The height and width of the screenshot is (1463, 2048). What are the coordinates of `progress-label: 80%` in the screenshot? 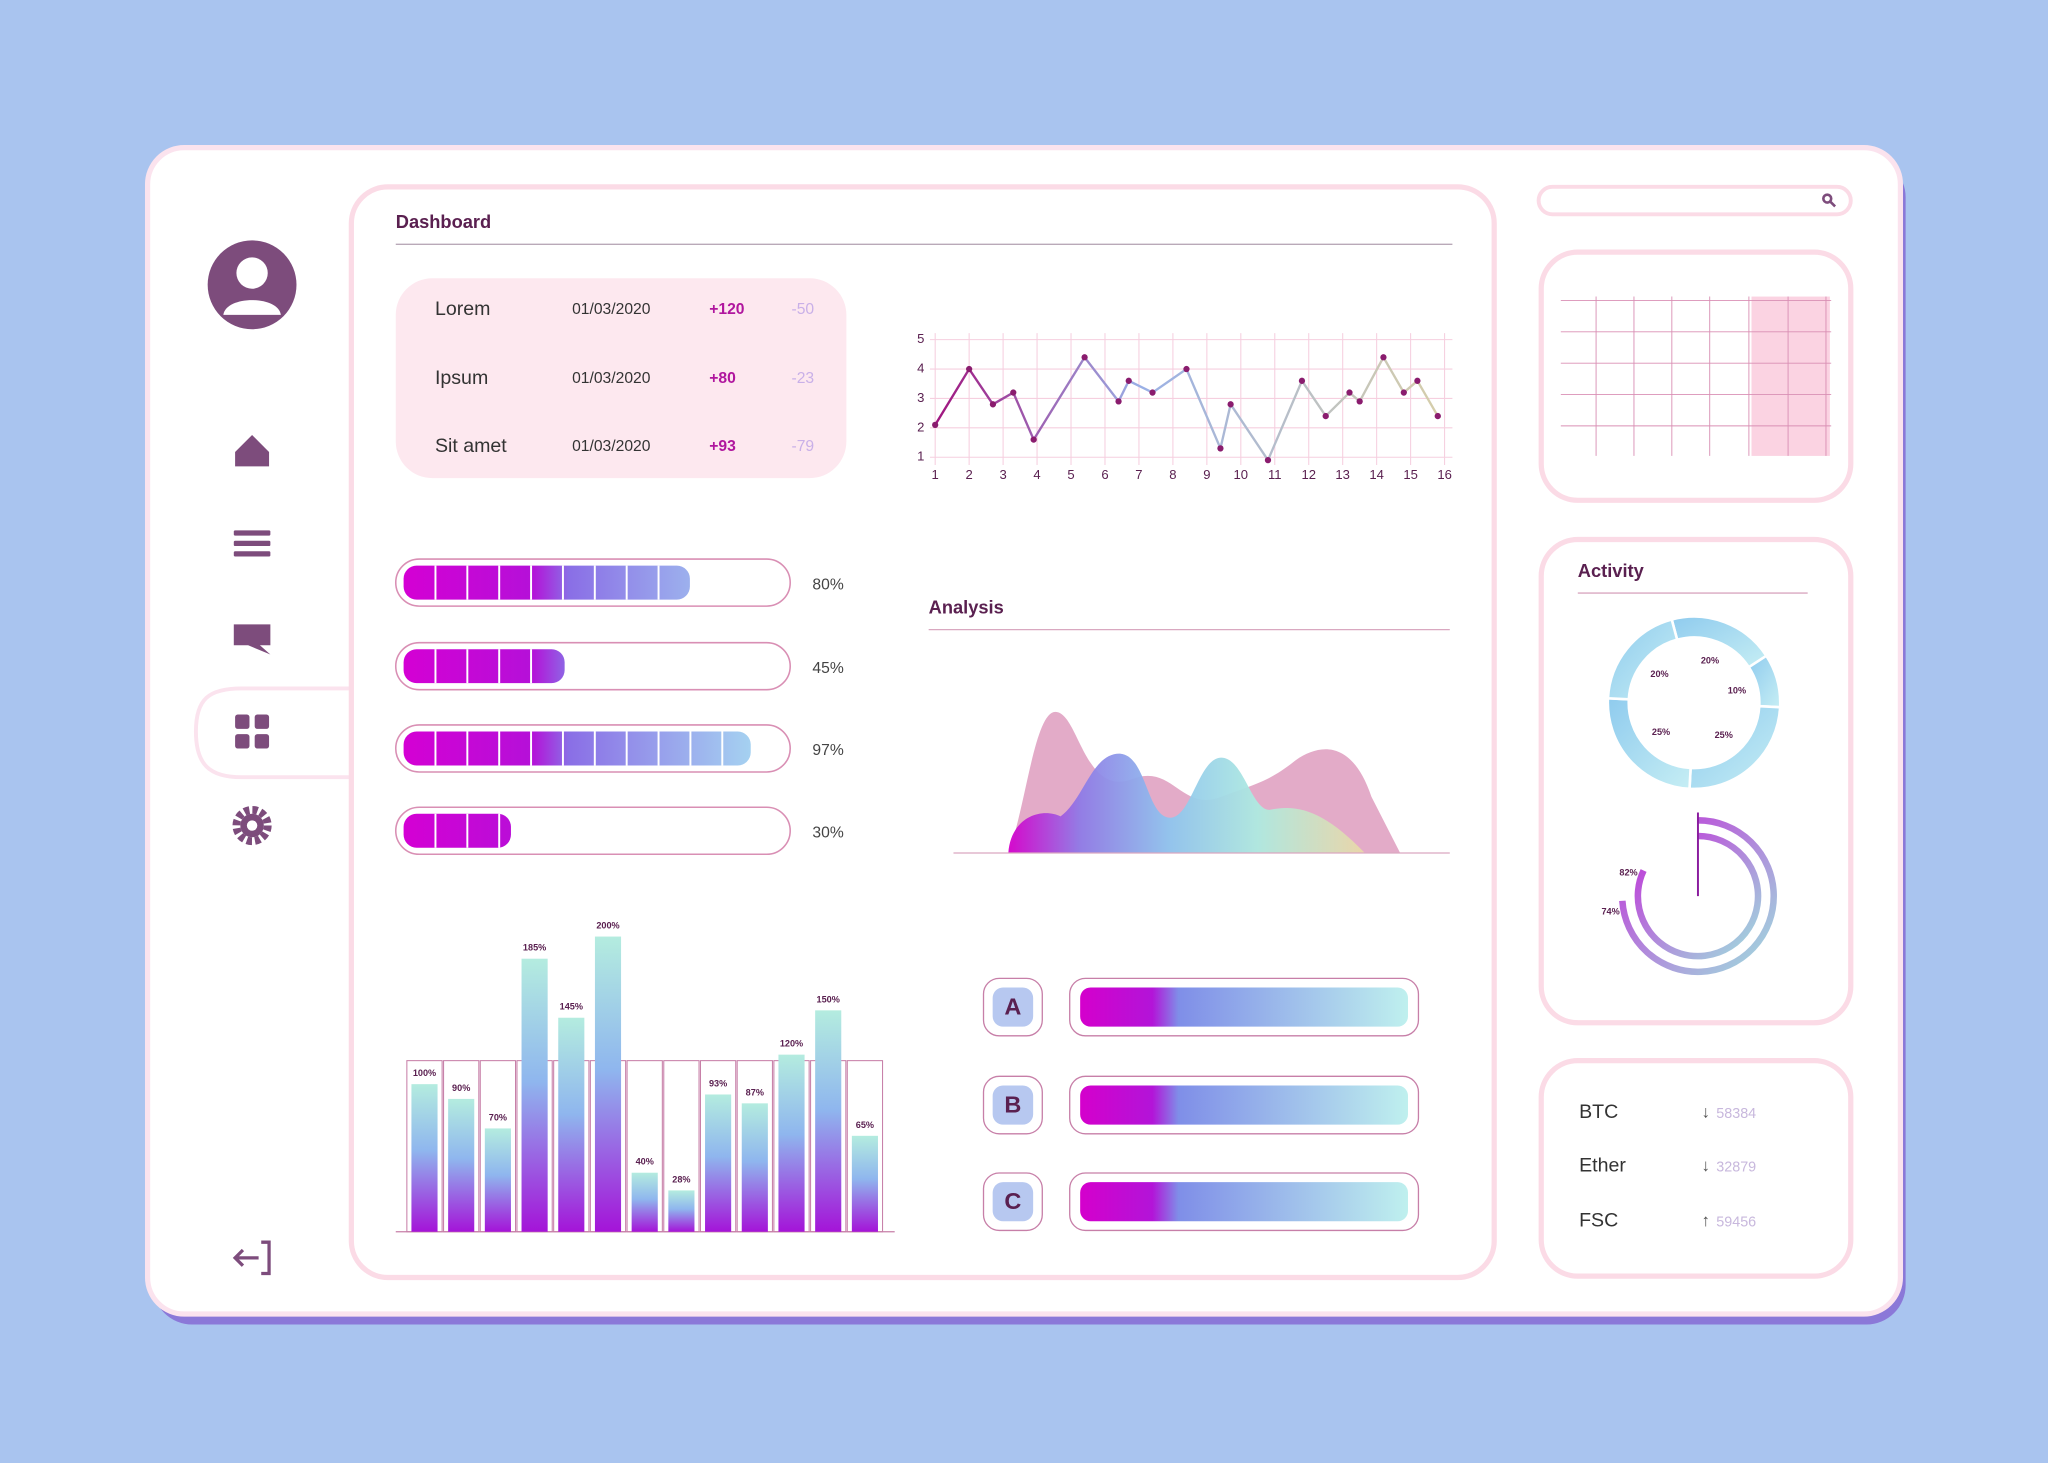 It's located at (827, 584).